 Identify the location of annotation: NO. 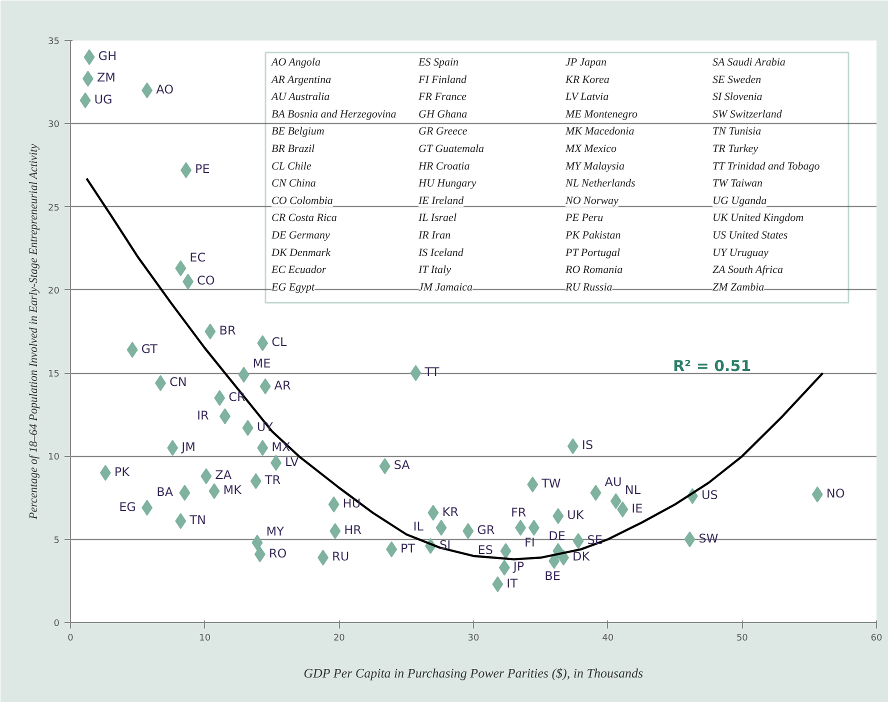
(835, 493).